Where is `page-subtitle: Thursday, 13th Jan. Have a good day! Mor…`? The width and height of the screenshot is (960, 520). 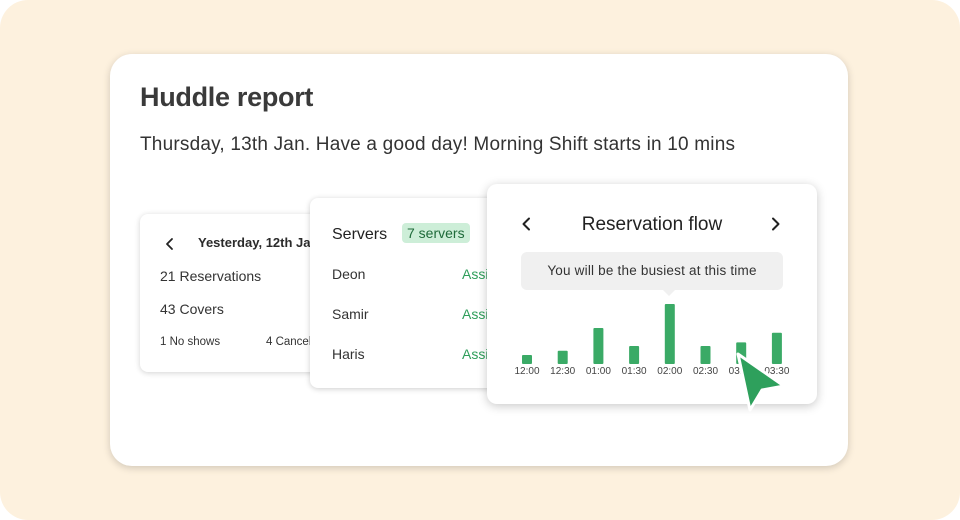
page-subtitle: Thursday, 13th Jan. Have a good day! Mor… is located at coordinates (438, 144).